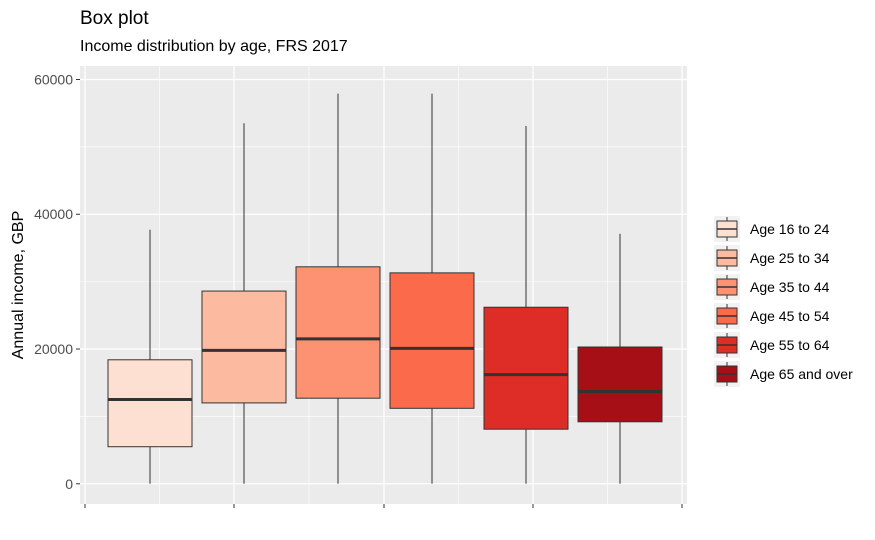 This screenshot has height=540, width=875. What do you see at coordinates (214, 46) in the screenshot?
I see `chart-subtitle: Income distribution by age, FRS 2017` at bounding box center [214, 46].